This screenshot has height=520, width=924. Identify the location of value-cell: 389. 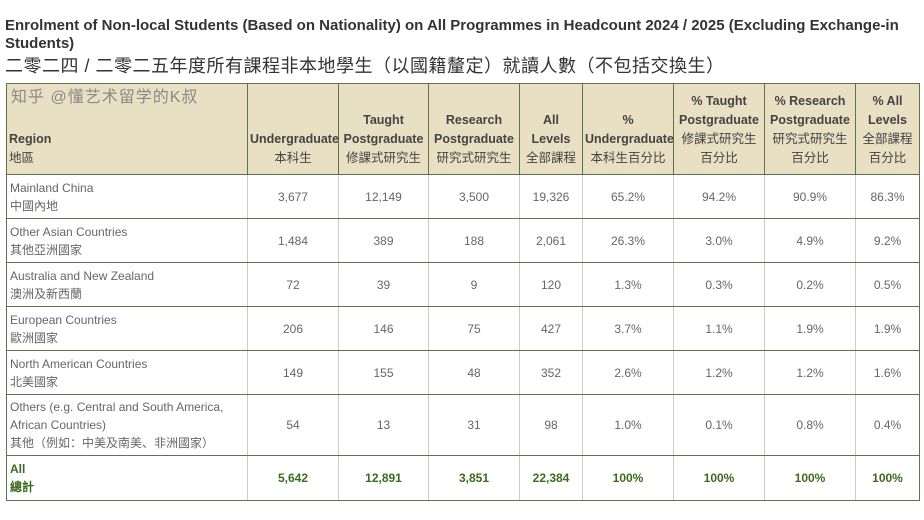
(383, 240).